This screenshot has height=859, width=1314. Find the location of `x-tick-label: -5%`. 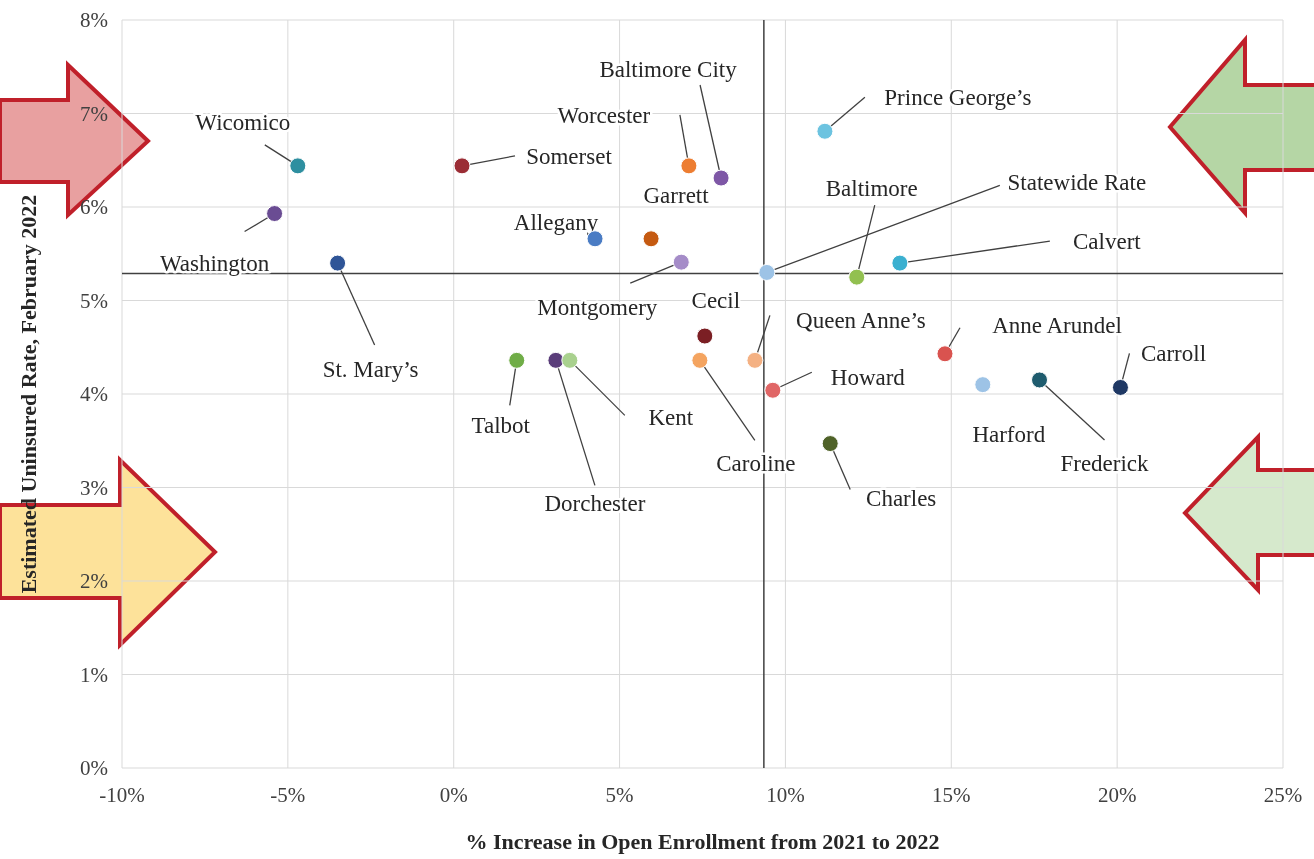

x-tick-label: -5% is located at coordinates (288, 795).